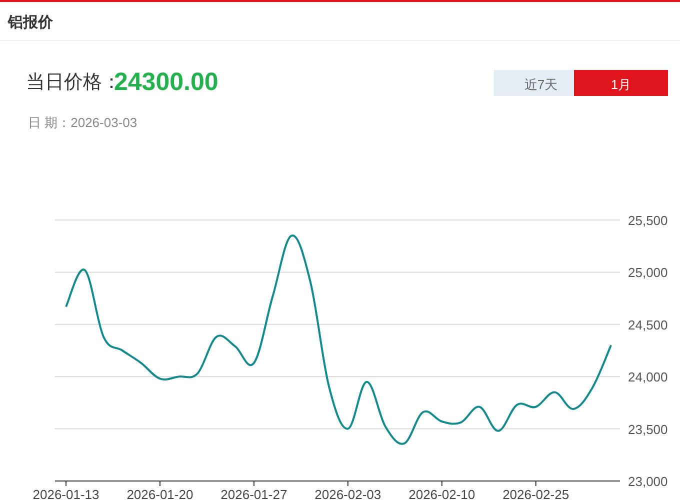  Describe the element at coordinates (166, 82) in the screenshot. I see `text: 24300.00` at that location.